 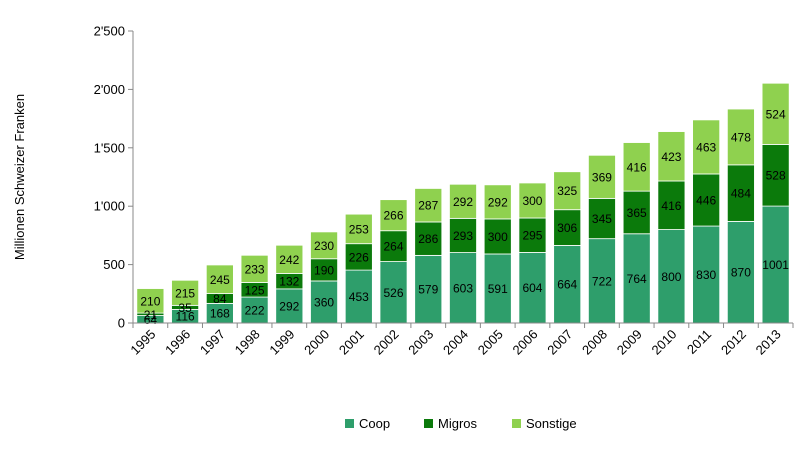 I want to click on data-label-coop: 604, so click(x=532, y=288).